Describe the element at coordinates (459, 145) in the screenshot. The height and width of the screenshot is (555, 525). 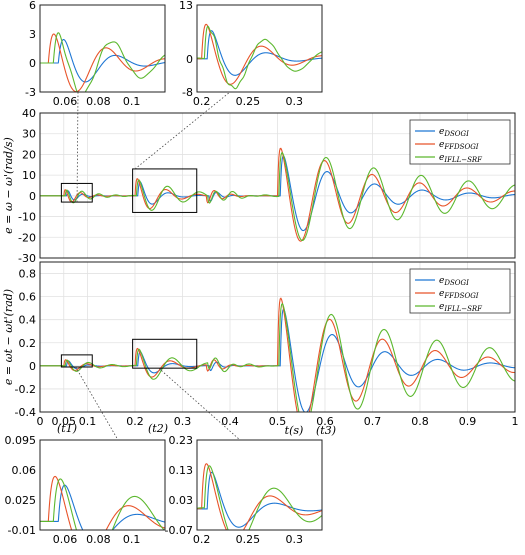
I see `main1-legend-label-ffdsogi: eFFDSOGI` at that location.